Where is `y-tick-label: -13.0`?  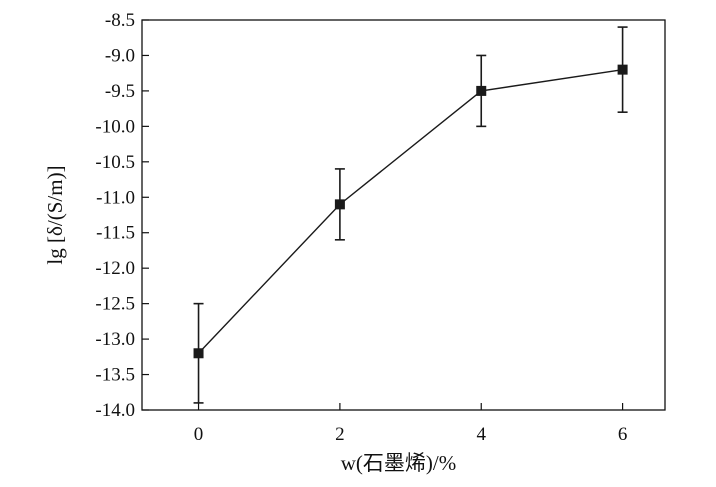
y-tick-label: -13.0 is located at coordinates (115, 339).